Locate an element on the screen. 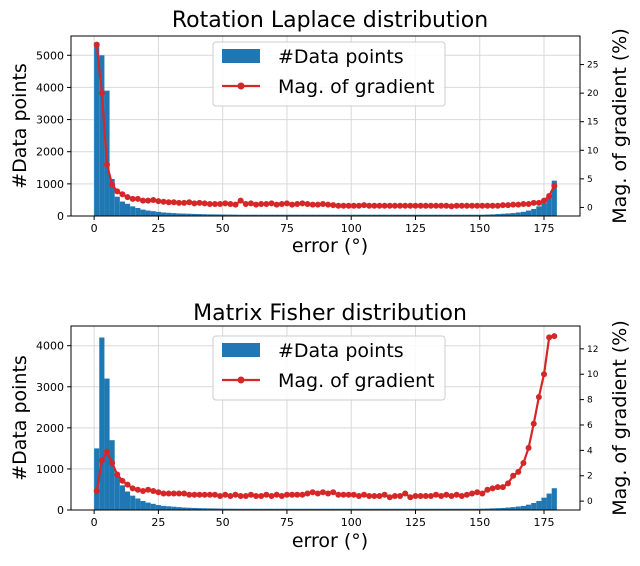  legend-box is located at coordinates (329, 74).